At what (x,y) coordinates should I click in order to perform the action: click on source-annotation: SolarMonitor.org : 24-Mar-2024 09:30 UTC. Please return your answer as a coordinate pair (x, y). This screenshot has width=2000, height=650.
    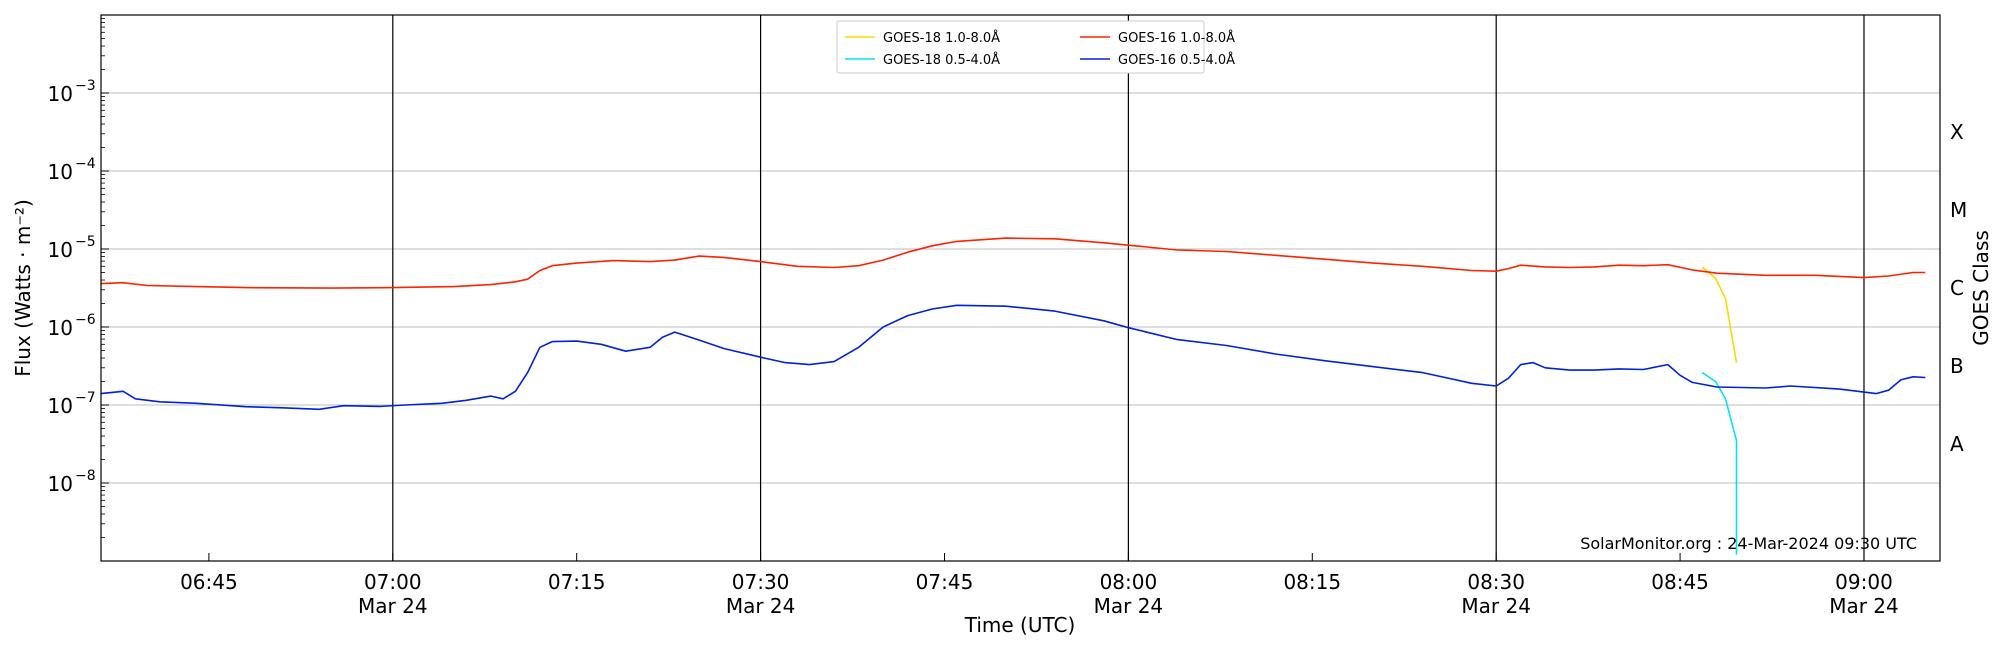
    Looking at the image, I should click on (1748, 543).